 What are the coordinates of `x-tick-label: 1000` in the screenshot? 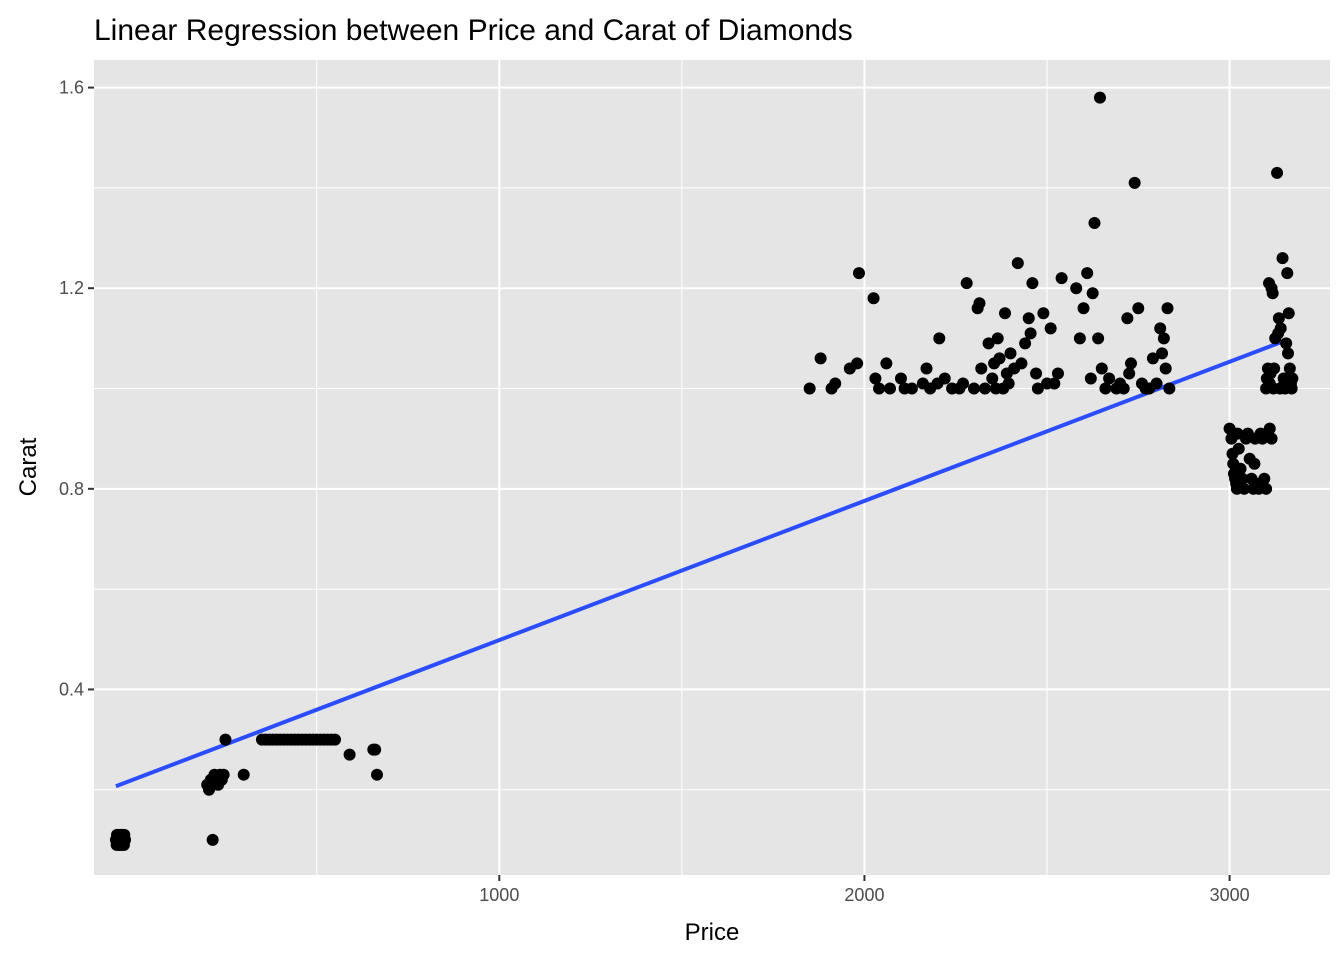 It's located at (499, 895).